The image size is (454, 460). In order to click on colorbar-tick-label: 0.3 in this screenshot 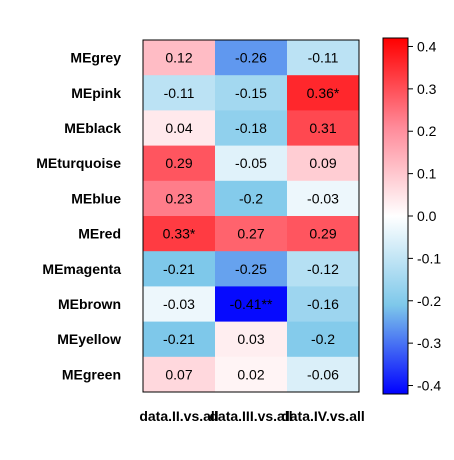, I will do `click(427, 89)`.